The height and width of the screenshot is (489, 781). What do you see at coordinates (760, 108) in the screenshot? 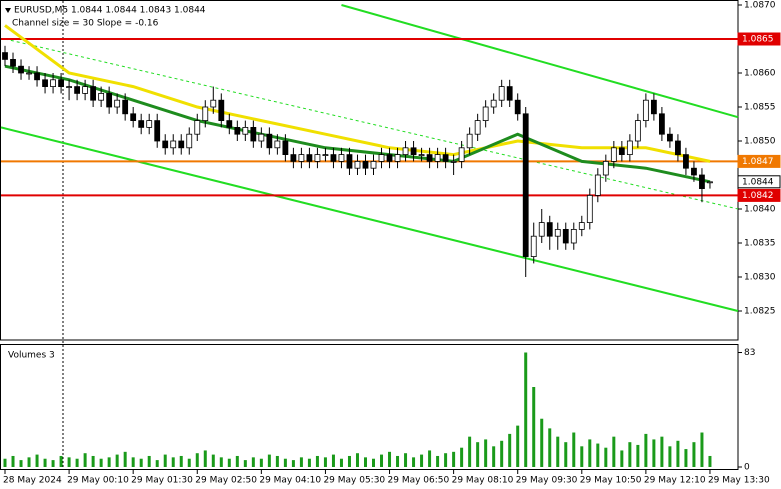
I see `y-tick-label: 1.0855` at bounding box center [760, 108].